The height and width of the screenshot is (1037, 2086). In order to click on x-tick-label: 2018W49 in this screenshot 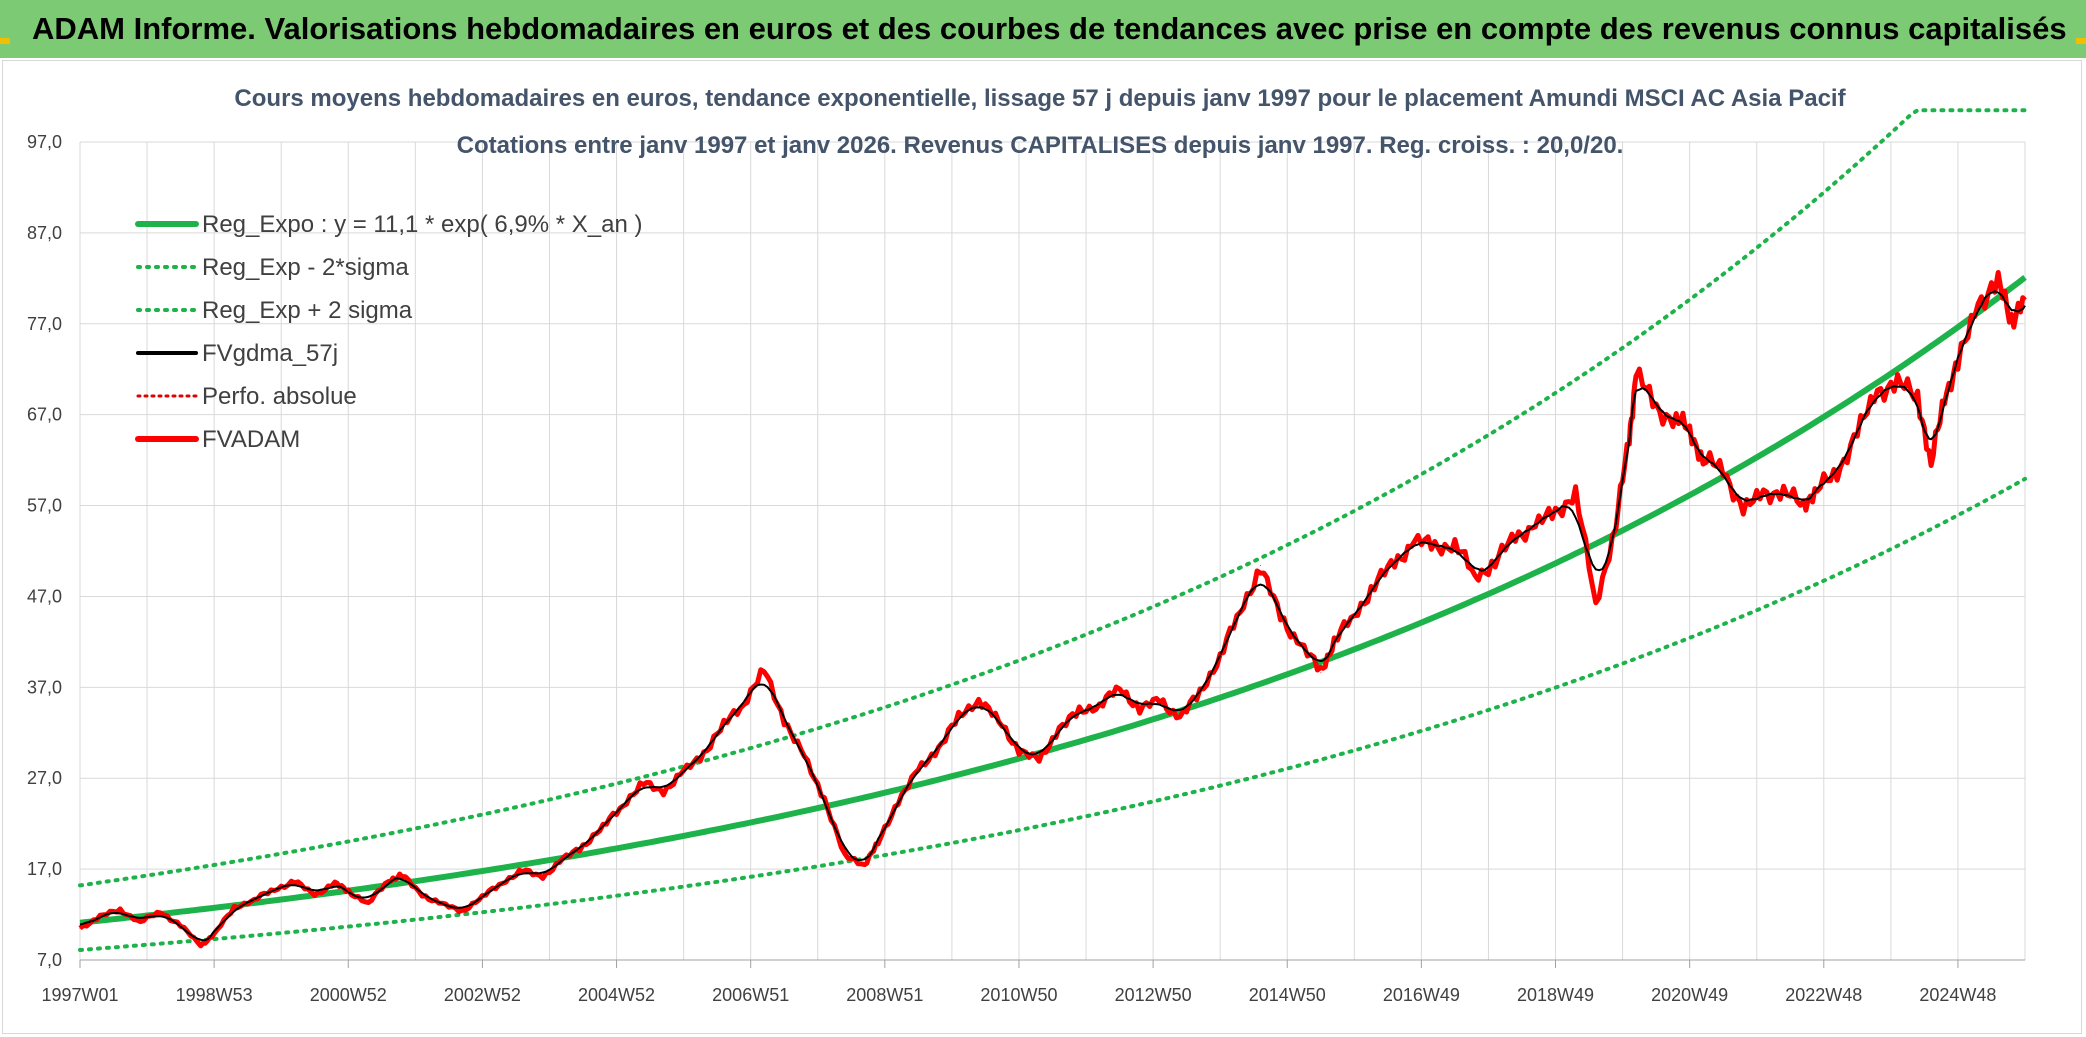, I will do `click(1555, 995)`.